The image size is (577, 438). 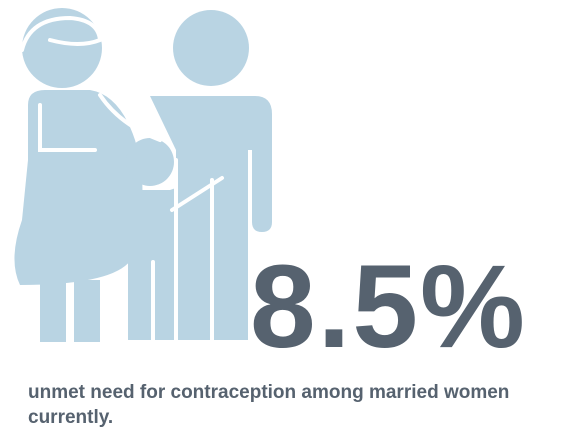 I want to click on man-head, so click(x=211, y=48).